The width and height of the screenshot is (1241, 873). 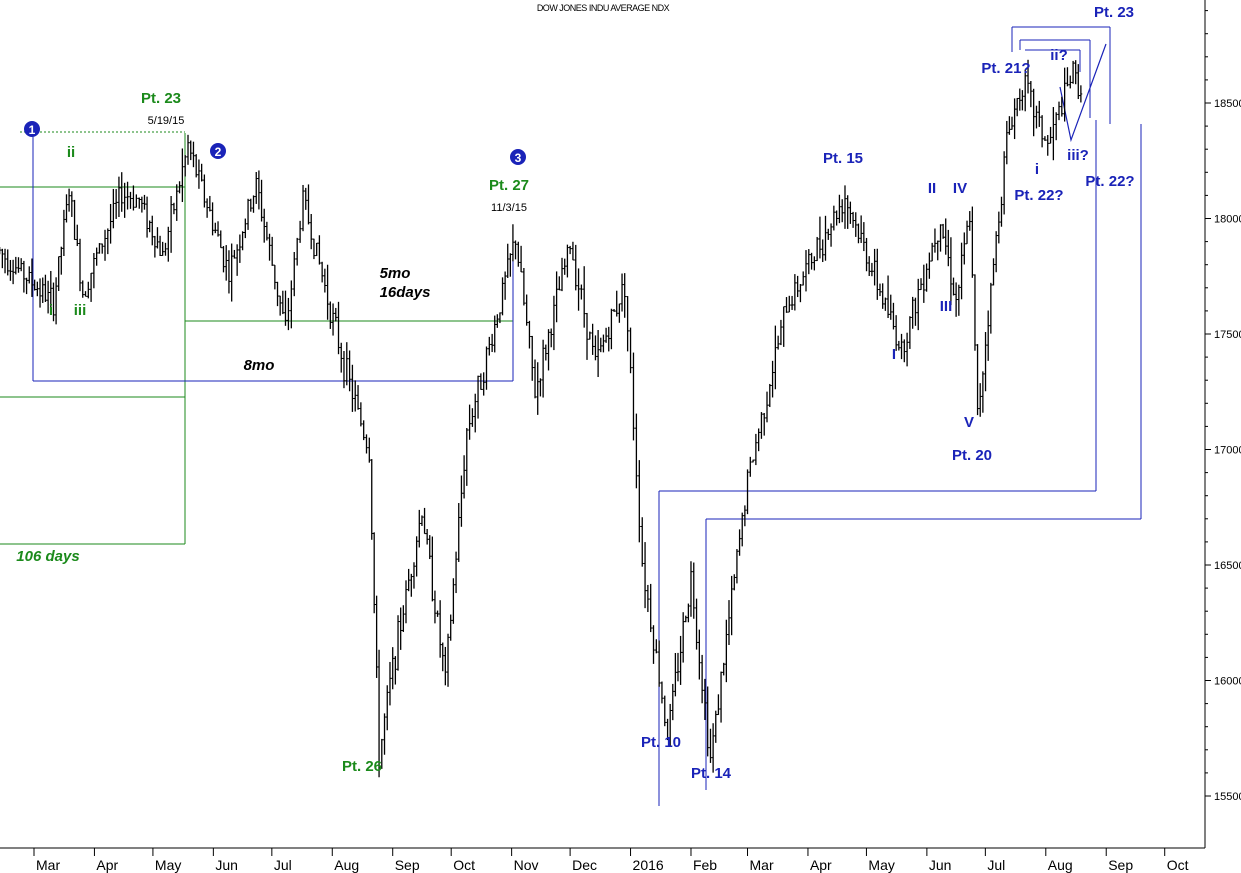 What do you see at coordinates (1120, 865) in the screenshot?
I see `x-tick-label: Sep` at bounding box center [1120, 865].